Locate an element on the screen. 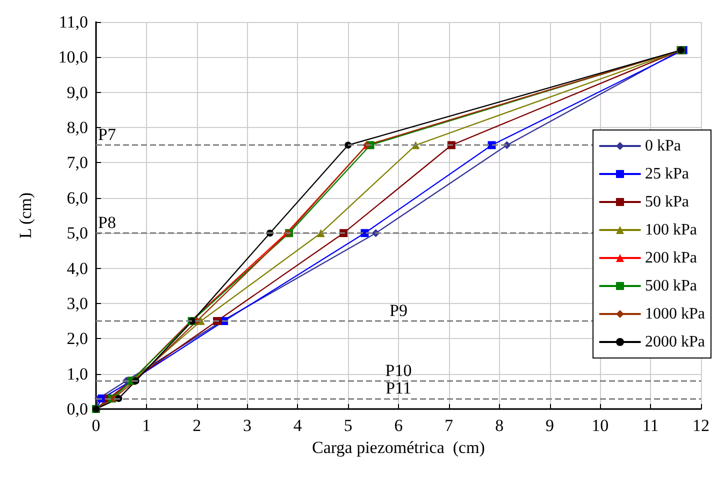 Image resolution: width=713 pixels, height=483 pixels. x-tick-label: 12 is located at coordinates (701, 425).